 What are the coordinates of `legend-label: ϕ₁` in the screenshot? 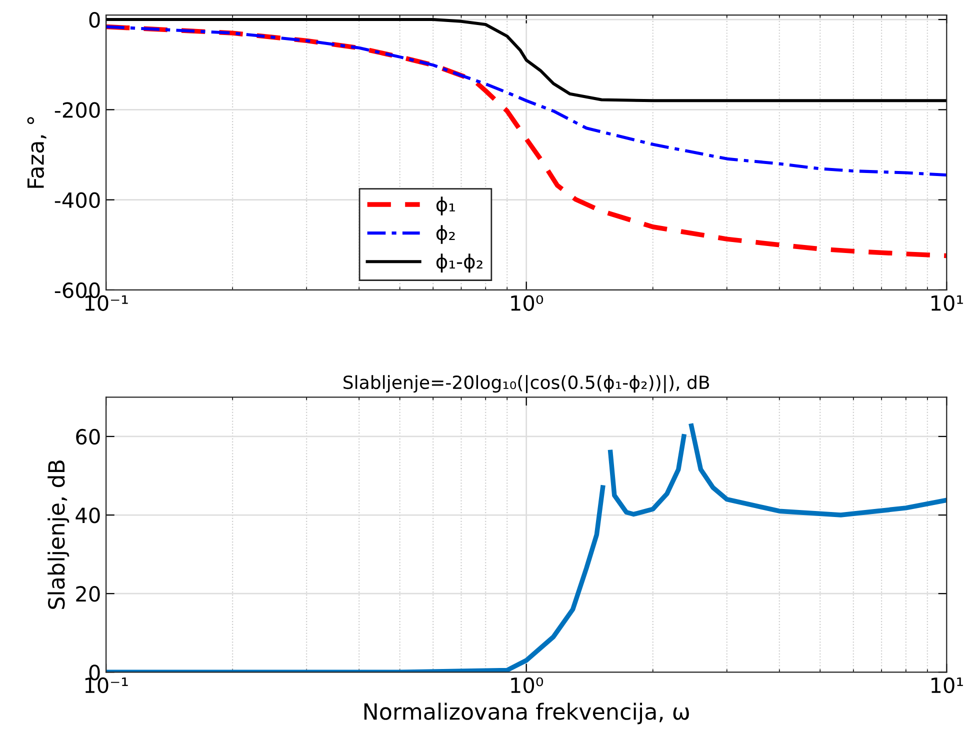 It's located at (445, 206).